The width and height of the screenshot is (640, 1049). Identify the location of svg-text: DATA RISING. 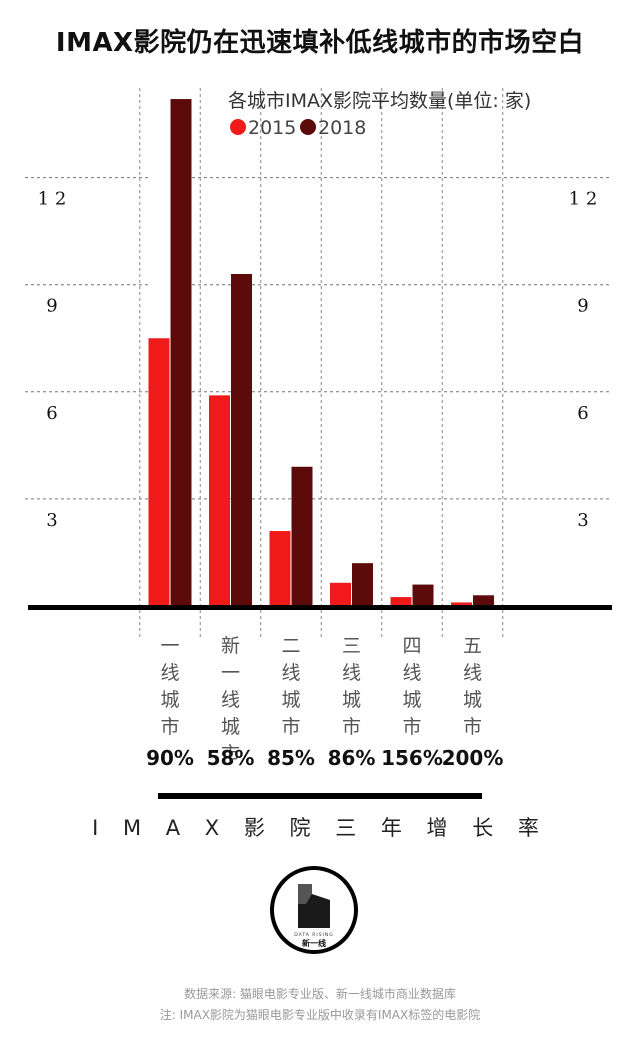
(314, 935).